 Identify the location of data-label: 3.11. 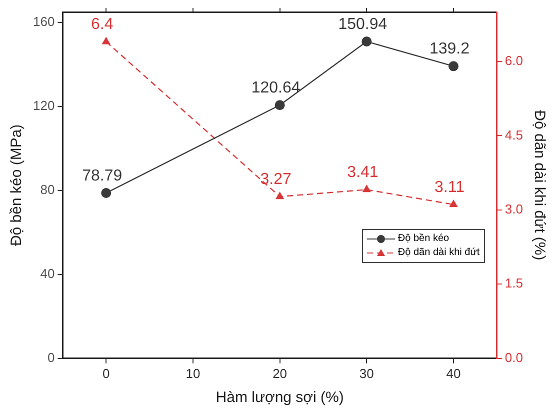
(449, 187).